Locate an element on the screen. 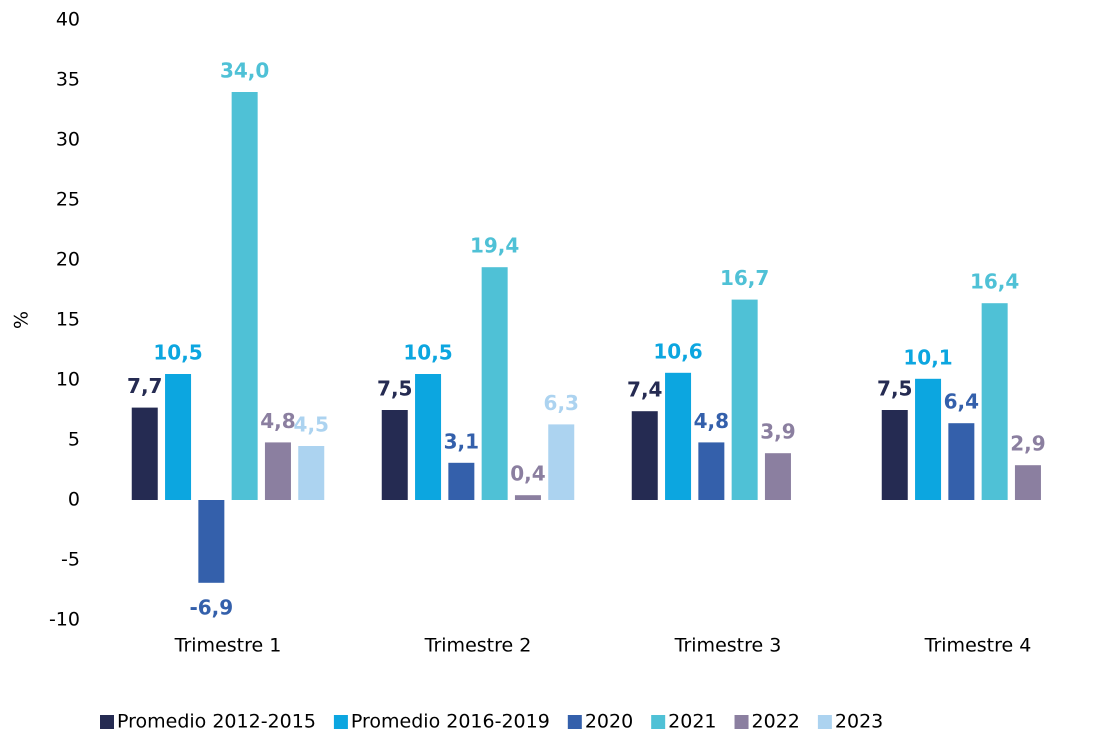 The height and width of the screenshot is (736, 1094). legend-label: 2020 is located at coordinates (609, 722).